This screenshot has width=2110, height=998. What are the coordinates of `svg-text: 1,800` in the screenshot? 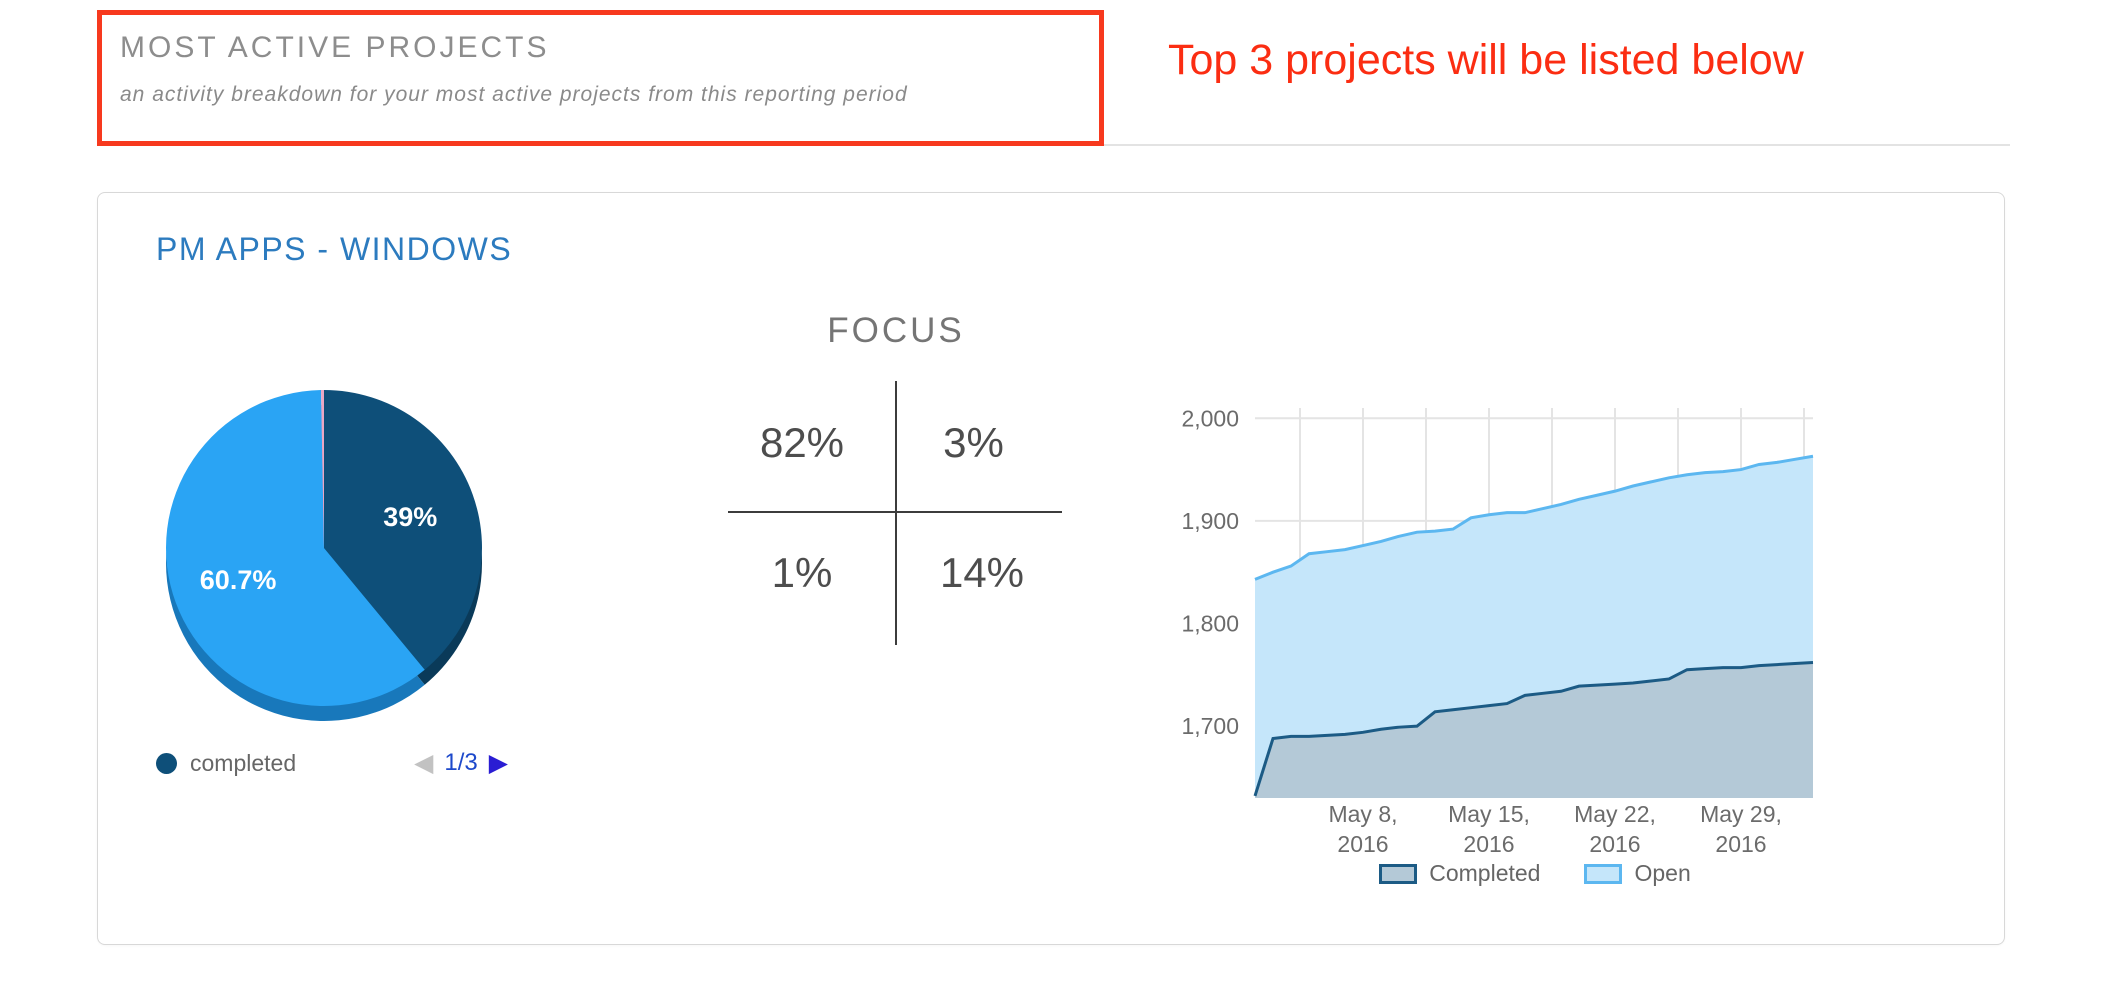 It's located at (1210, 624).